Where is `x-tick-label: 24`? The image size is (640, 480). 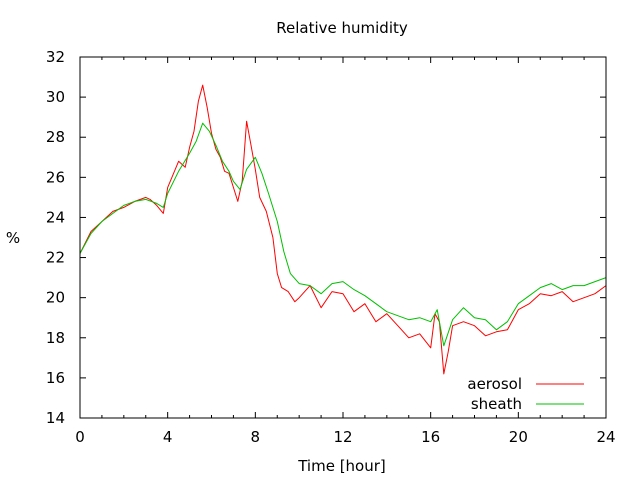 x-tick-label: 24 is located at coordinates (605, 437).